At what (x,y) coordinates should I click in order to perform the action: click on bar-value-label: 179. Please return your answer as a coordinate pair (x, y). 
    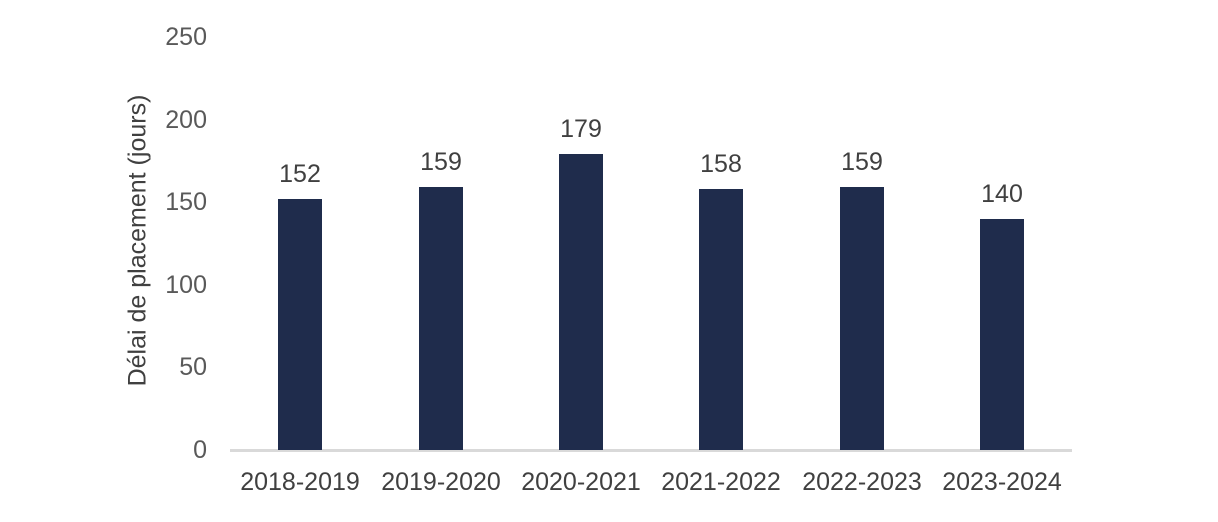
    Looking at the image, I should click on (581, 129).